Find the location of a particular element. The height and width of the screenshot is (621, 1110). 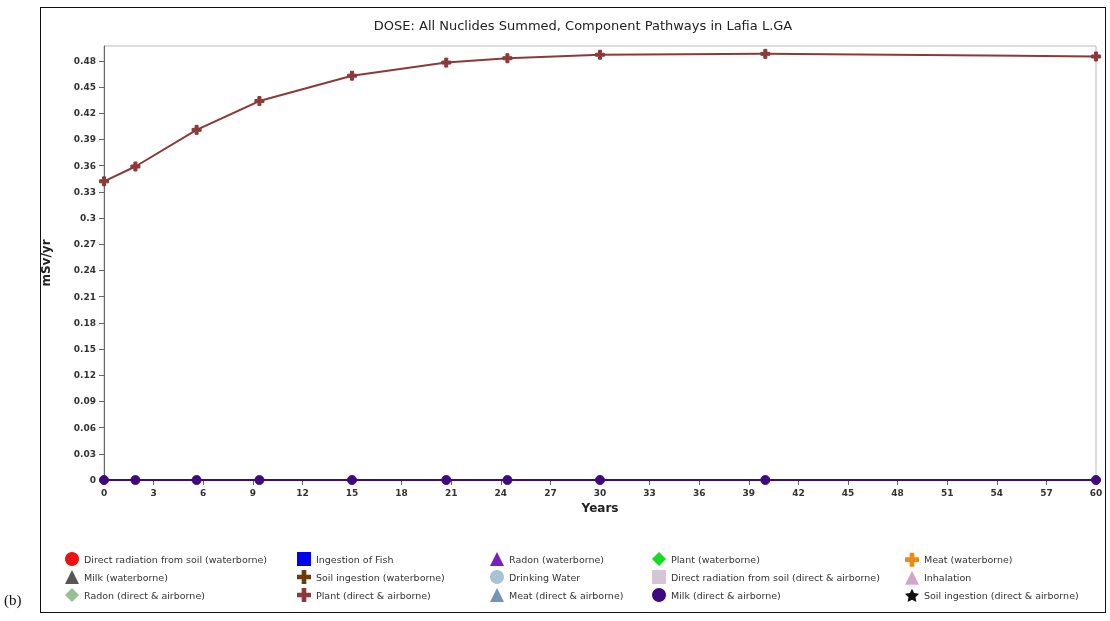

x-tick-label: 24 is located at coordinates (501, 492).